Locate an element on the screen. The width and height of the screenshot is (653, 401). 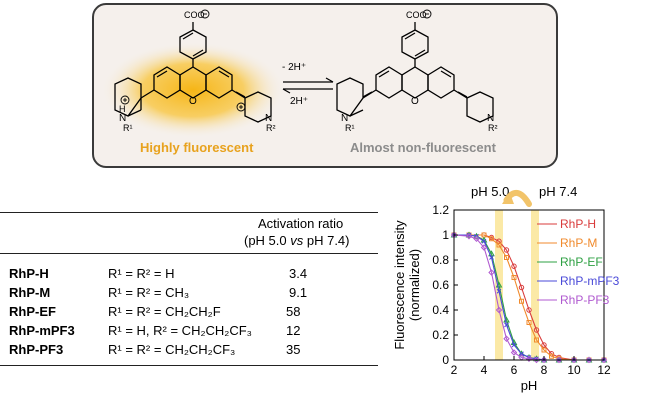
ph-annotation-label: pH 7.4 is located at coordinates (558, 191).